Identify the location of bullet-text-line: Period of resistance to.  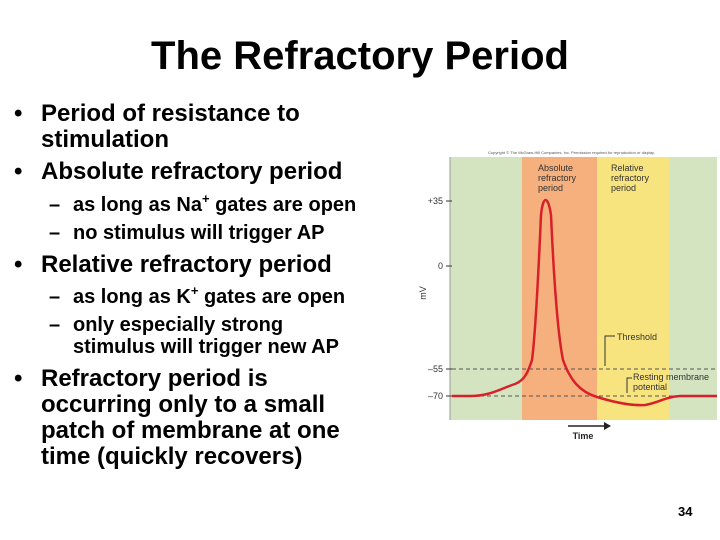
(170, 113).